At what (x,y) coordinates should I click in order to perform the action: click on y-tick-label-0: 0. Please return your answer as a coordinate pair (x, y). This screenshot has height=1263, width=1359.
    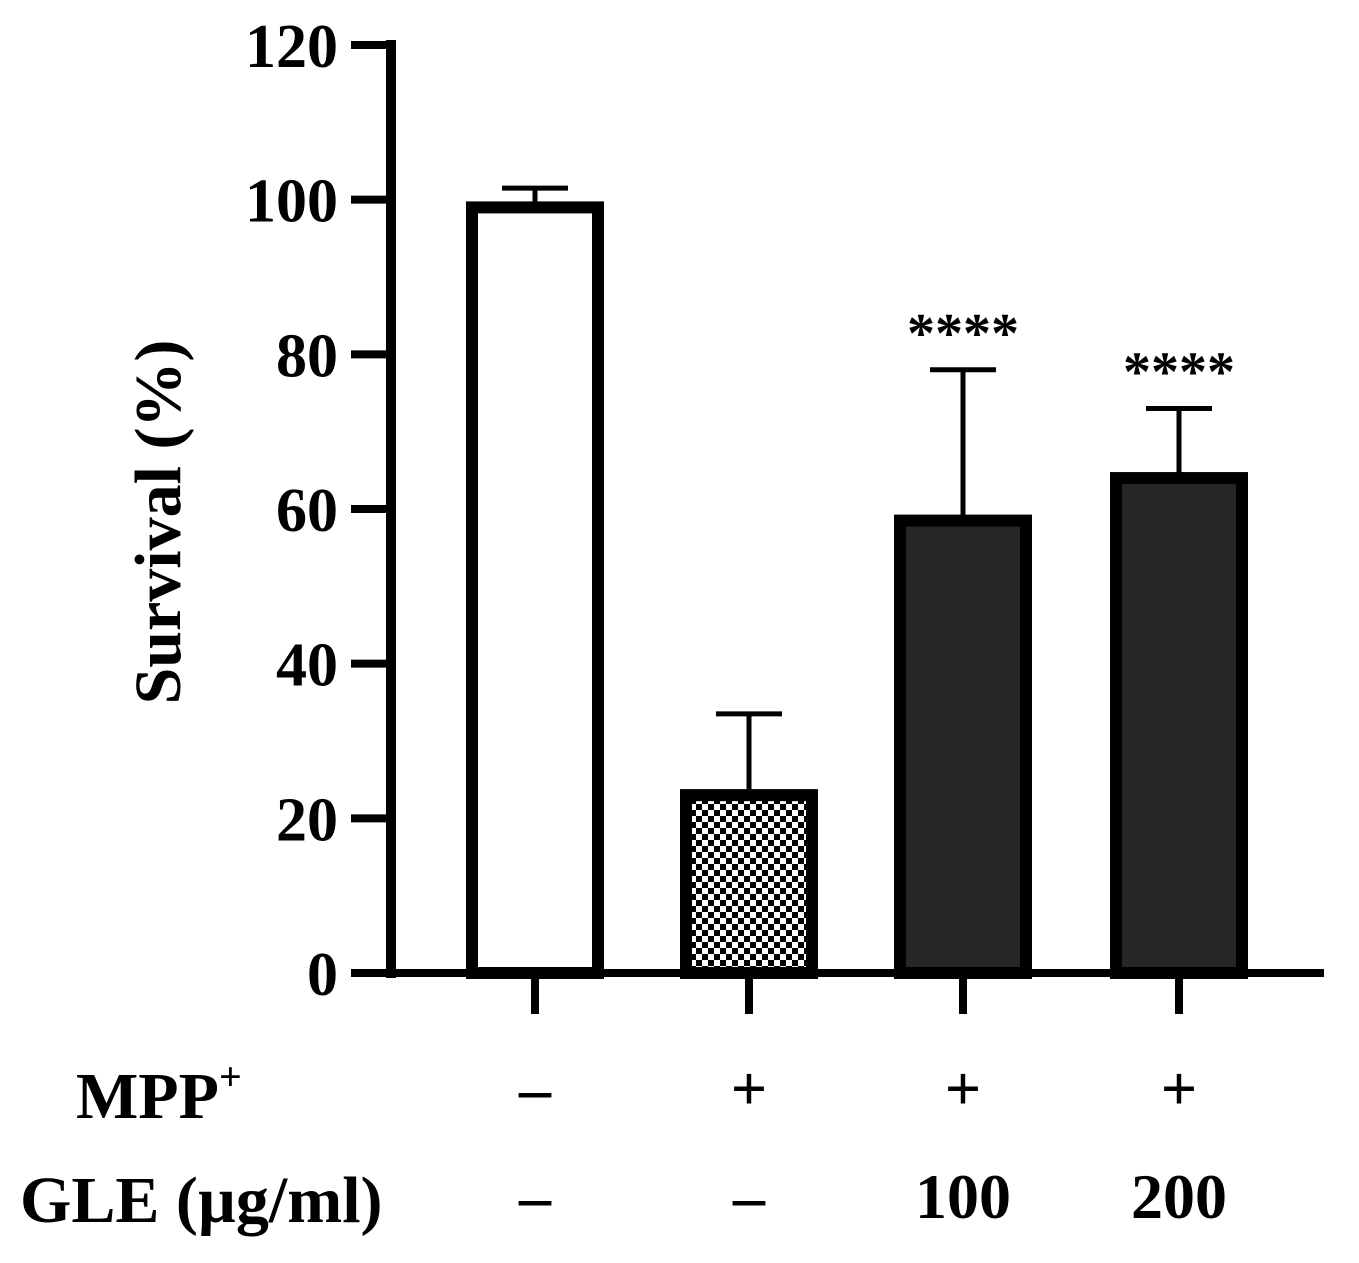
    Looking at the image, I should click on (322, 975).